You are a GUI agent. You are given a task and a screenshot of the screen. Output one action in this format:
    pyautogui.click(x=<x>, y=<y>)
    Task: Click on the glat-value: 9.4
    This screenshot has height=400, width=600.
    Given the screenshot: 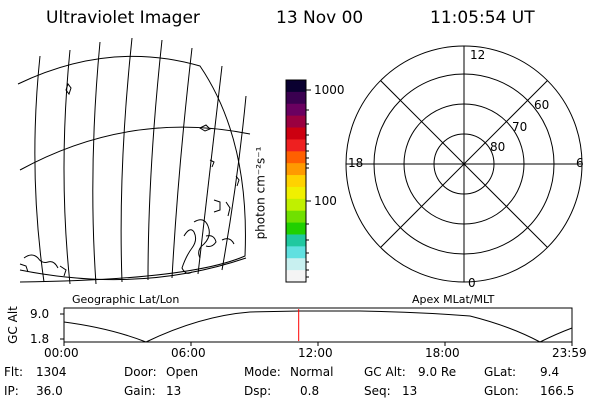 What is the action you would take?
    pyautogui.click(x=550, y=372)
    